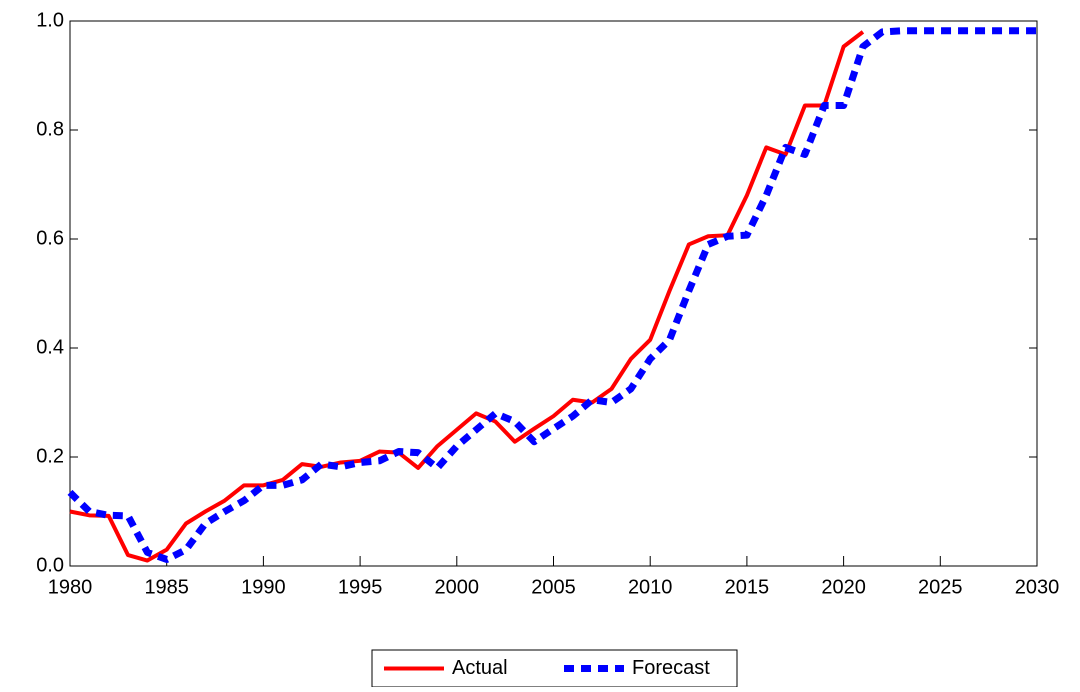  Describe the element at coordinates (166, 587) in the screenshot. I see `x-tick-label: 1985` at that location.